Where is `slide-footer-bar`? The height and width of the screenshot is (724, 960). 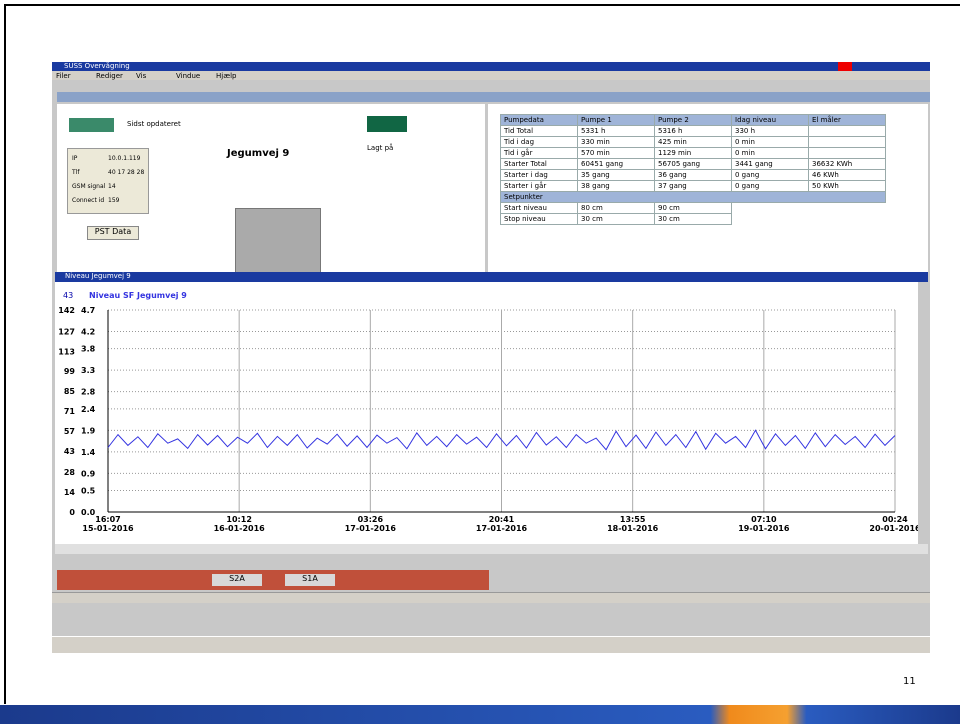 slide-footer-bar is located at coordinates (480, 714).